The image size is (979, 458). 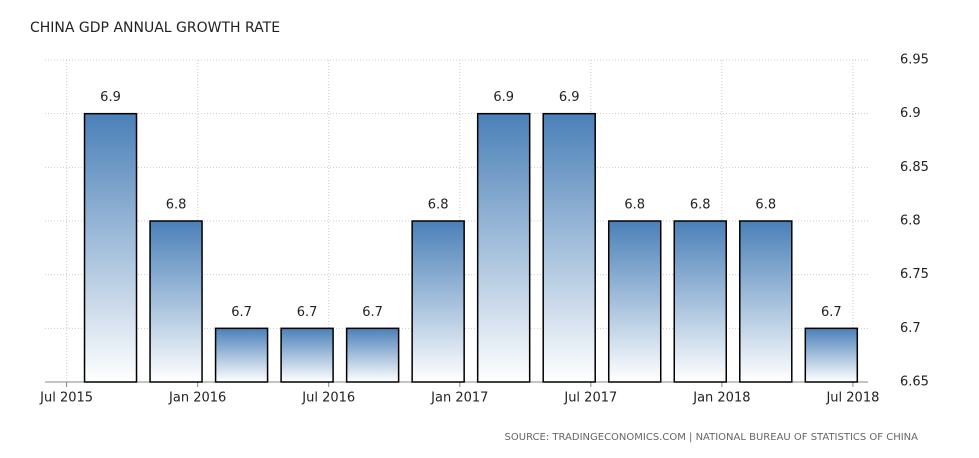 What do you see at coordinates (852, 398) in the screenshot?
I see `x-tick-label: Jul 2018` at bounding box center [852, 398].